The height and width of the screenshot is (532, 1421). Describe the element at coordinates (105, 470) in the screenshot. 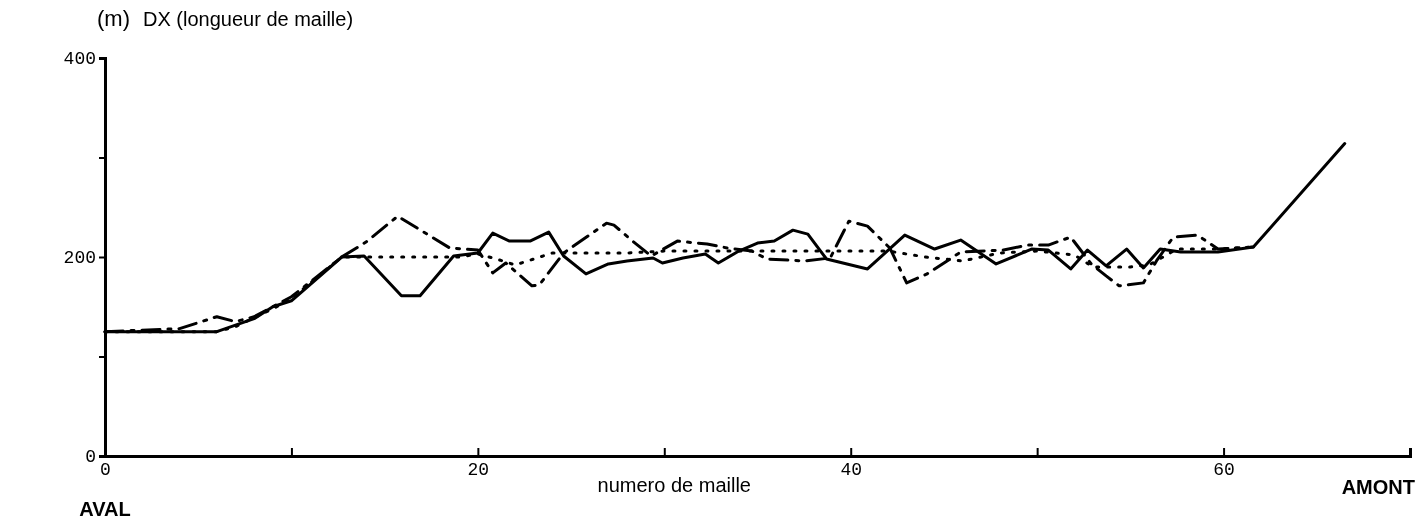

I see `x-tick-label: 0` at that location.